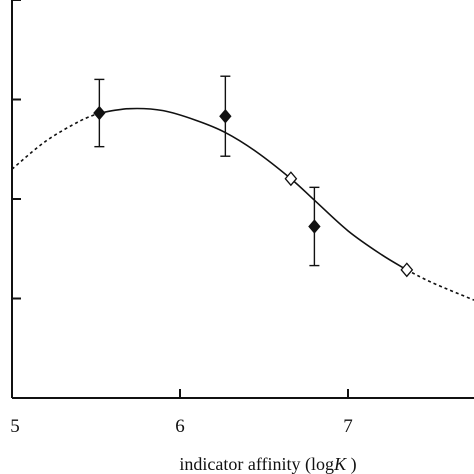 Image resolution: width=474 pixels, height=474 pixels. I want to click on x-tick-label: 7, so click(348, 426).